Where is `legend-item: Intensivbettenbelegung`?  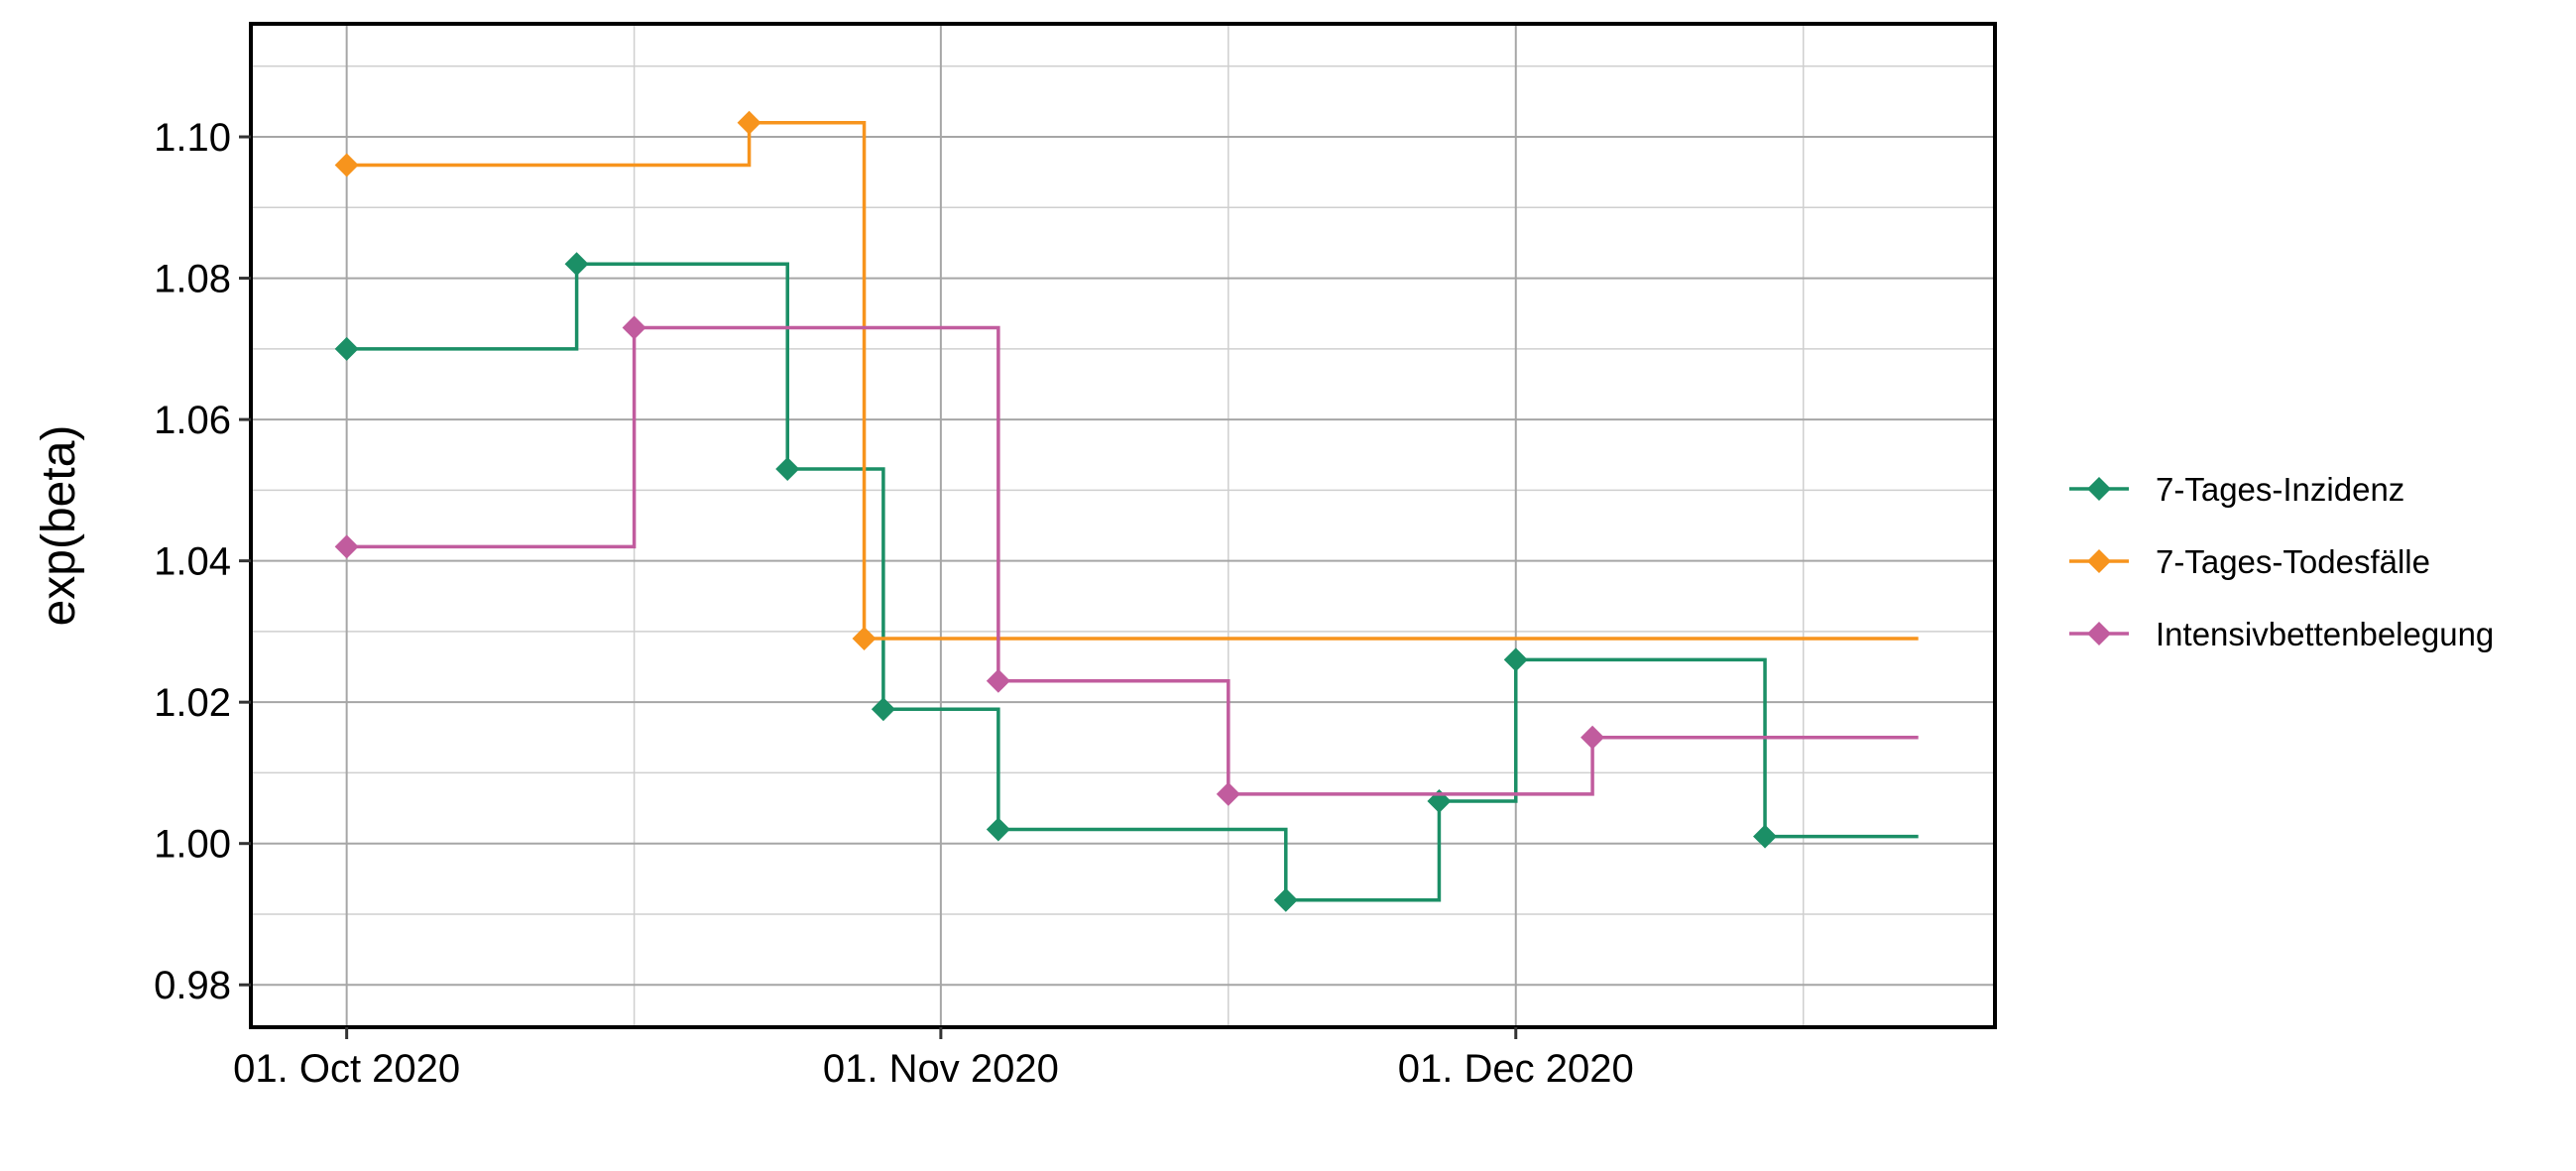
legend-item: Intensivbettenbelegung is located at coordinates (2282, 634).